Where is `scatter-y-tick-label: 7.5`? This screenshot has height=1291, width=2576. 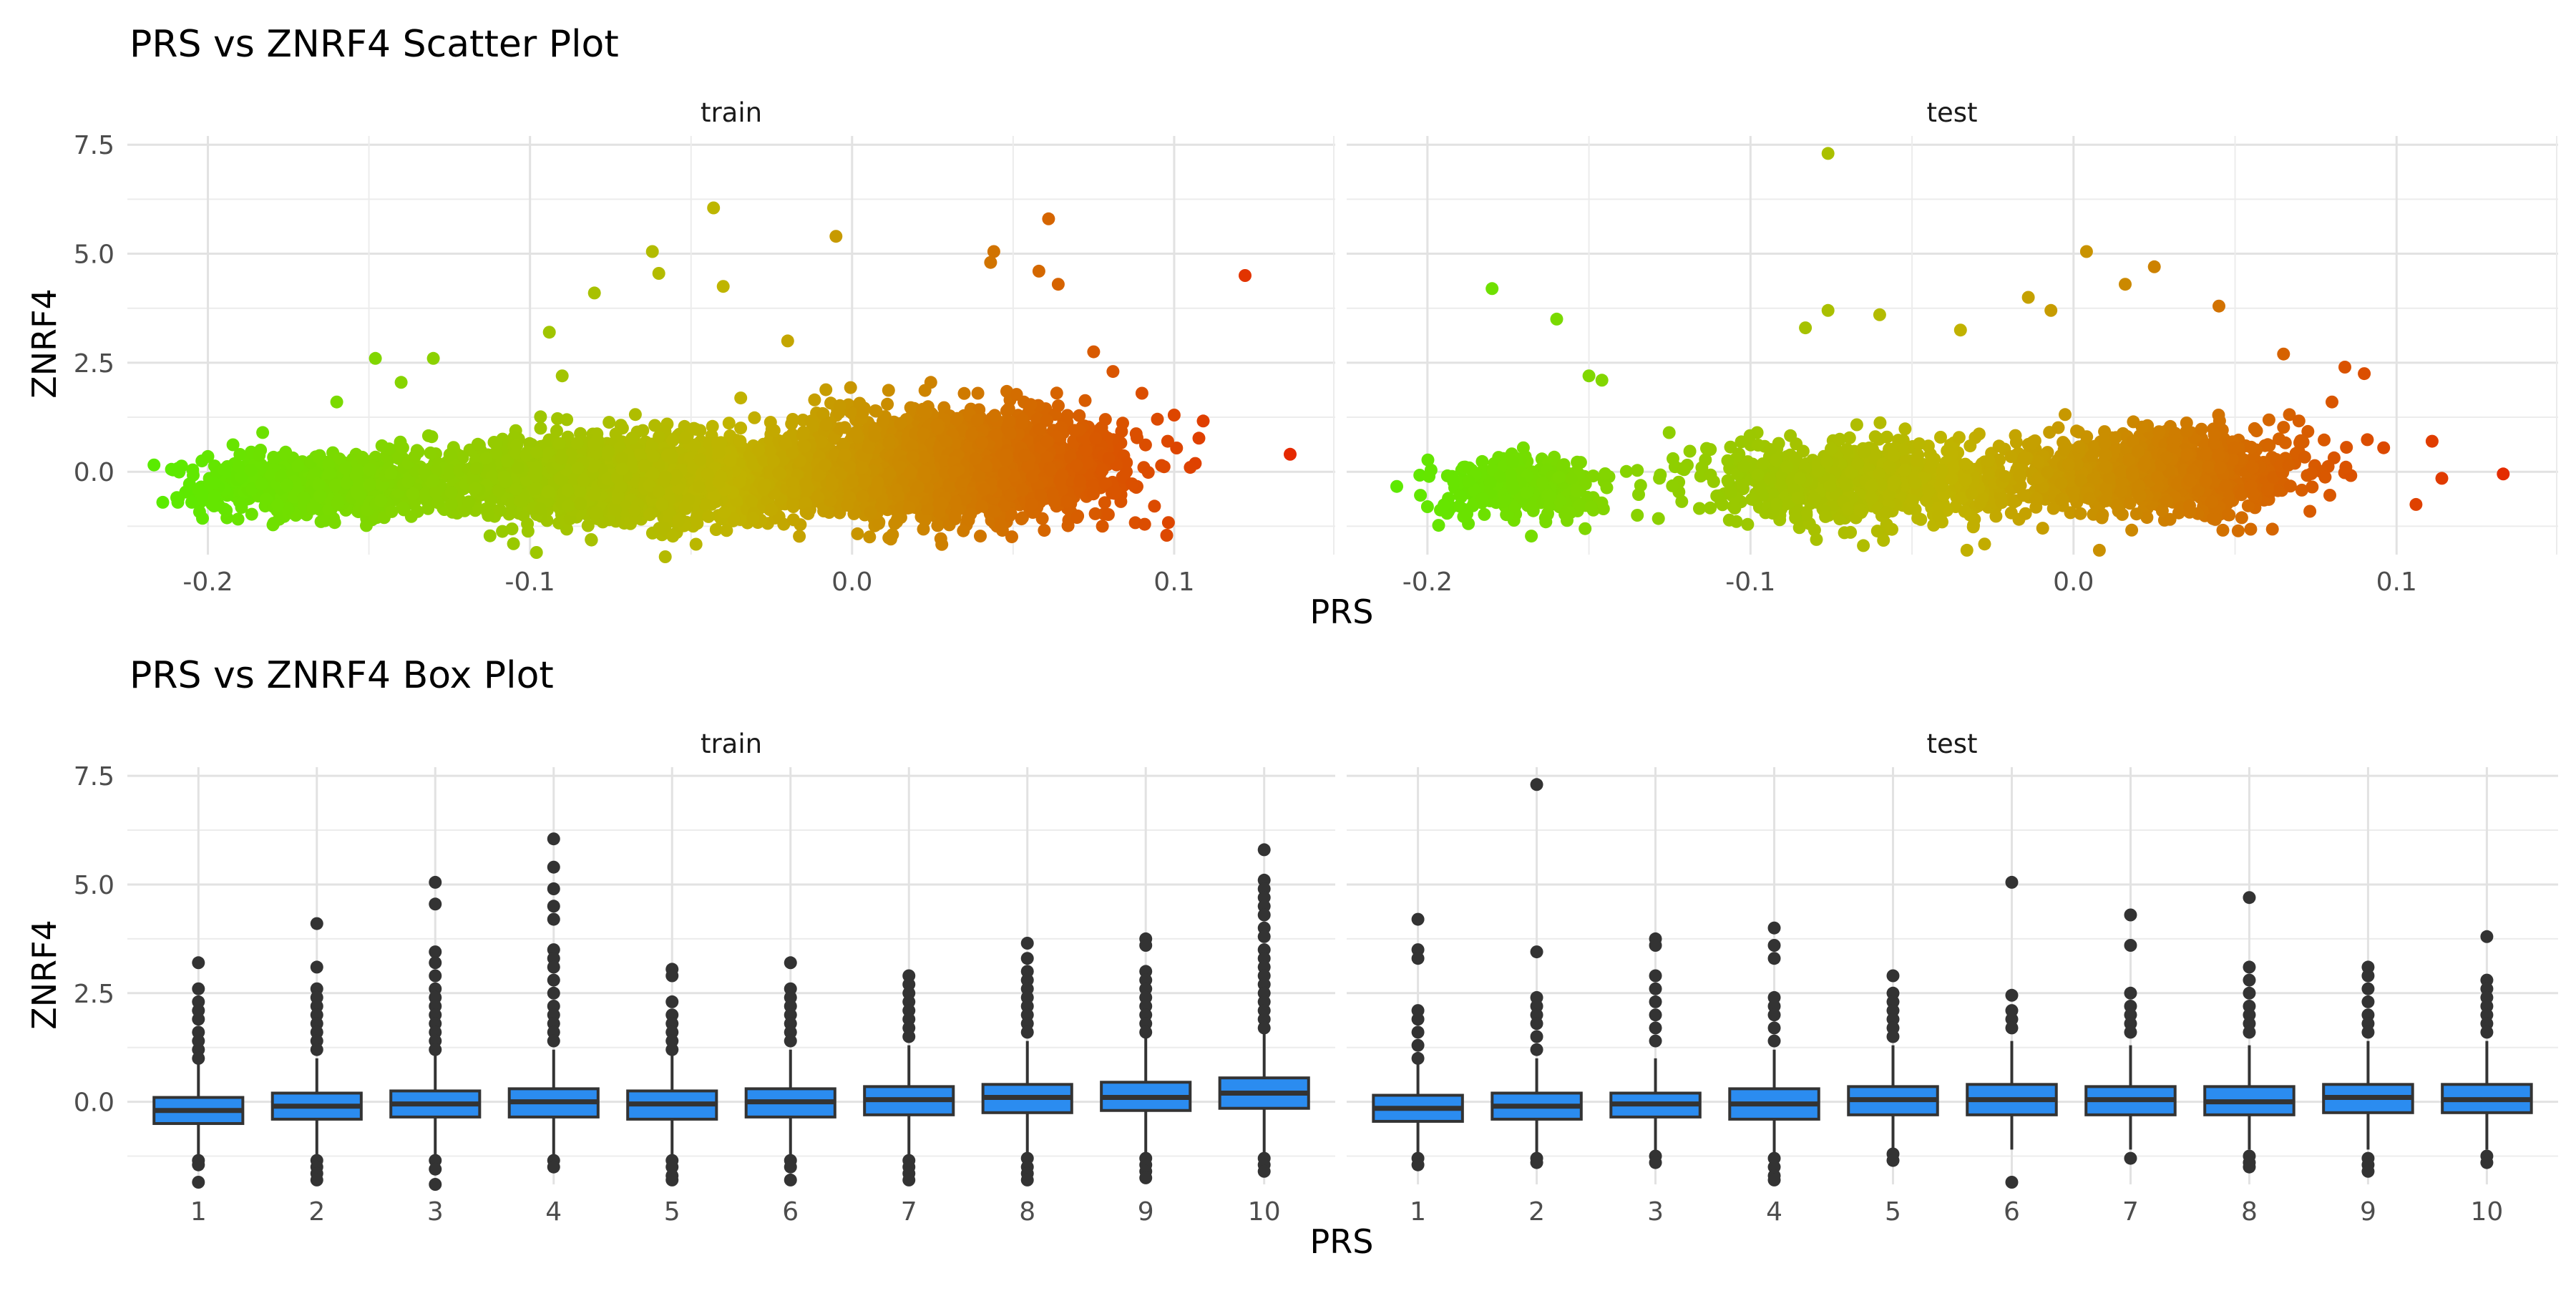
scatter-y-tick-label: 7.5 is located at coordinates (94, 145).